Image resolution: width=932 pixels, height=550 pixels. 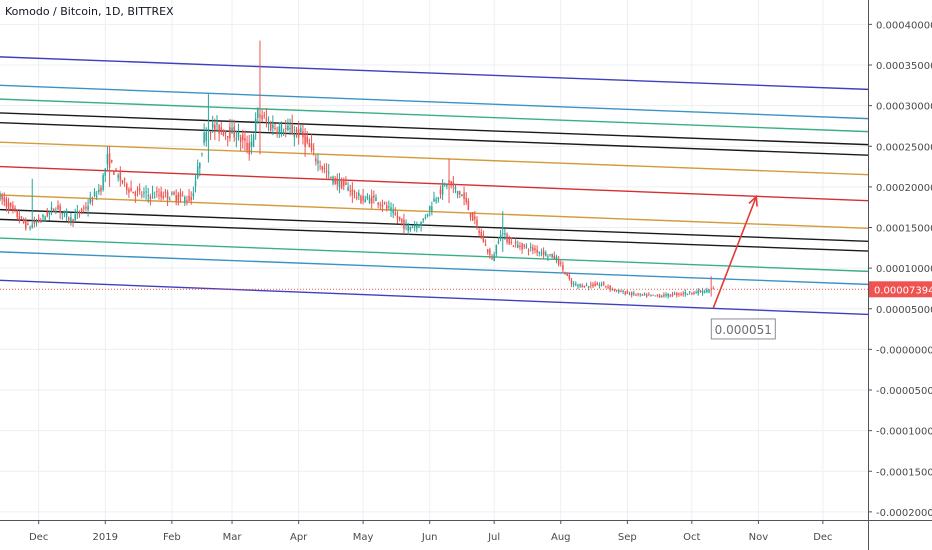 I want to click on x-tick-label: Oct, so click(x=691, y=537).